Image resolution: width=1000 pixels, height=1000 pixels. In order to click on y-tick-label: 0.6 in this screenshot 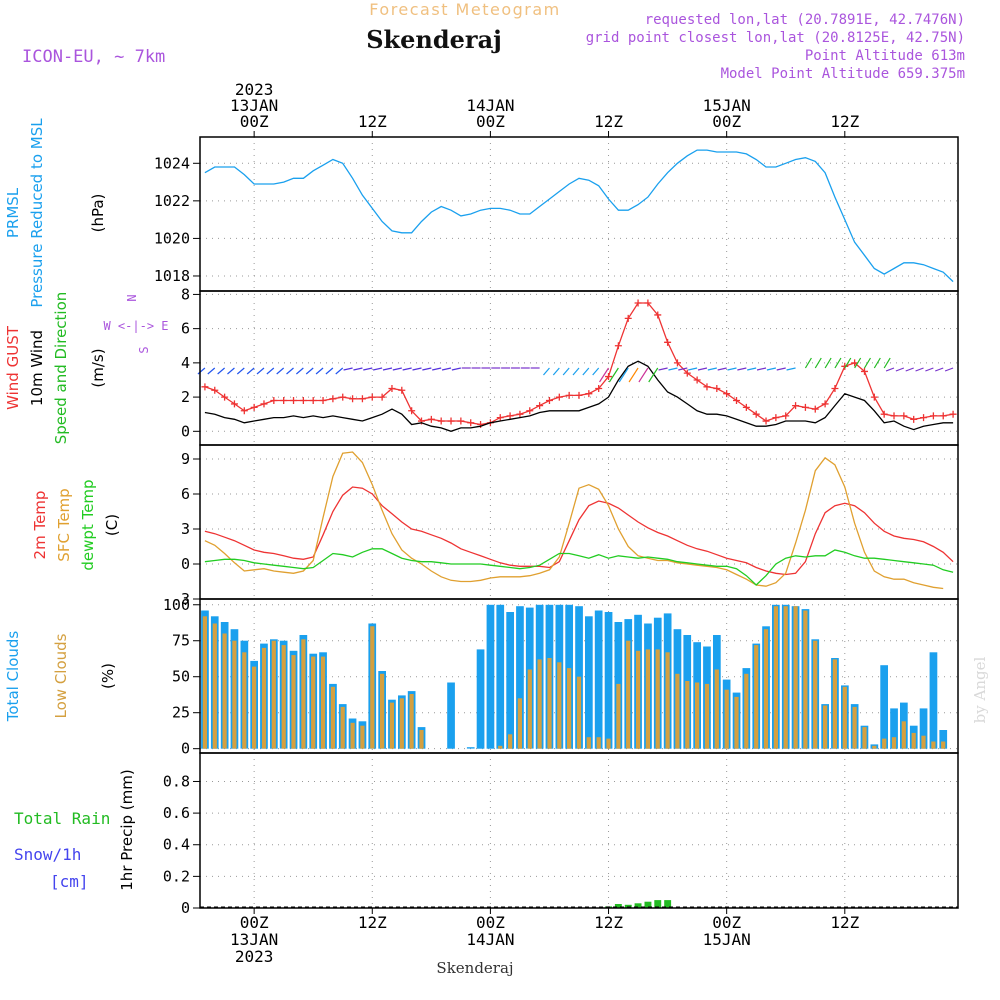, I will do `click(176, 813)`.